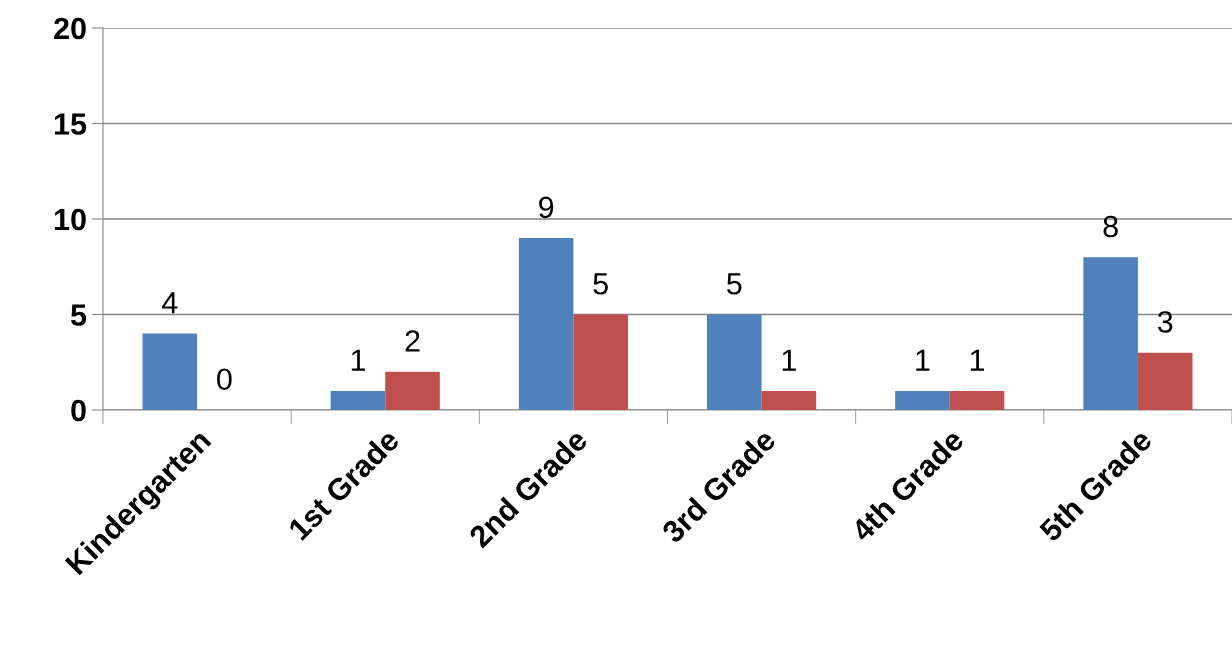 The height and width of the screenshot is (656, 1232). What do you see at coordinates (70, 124) in the screenshot?
I see `y-tick-label: 15` at bounding box center [70, 124].